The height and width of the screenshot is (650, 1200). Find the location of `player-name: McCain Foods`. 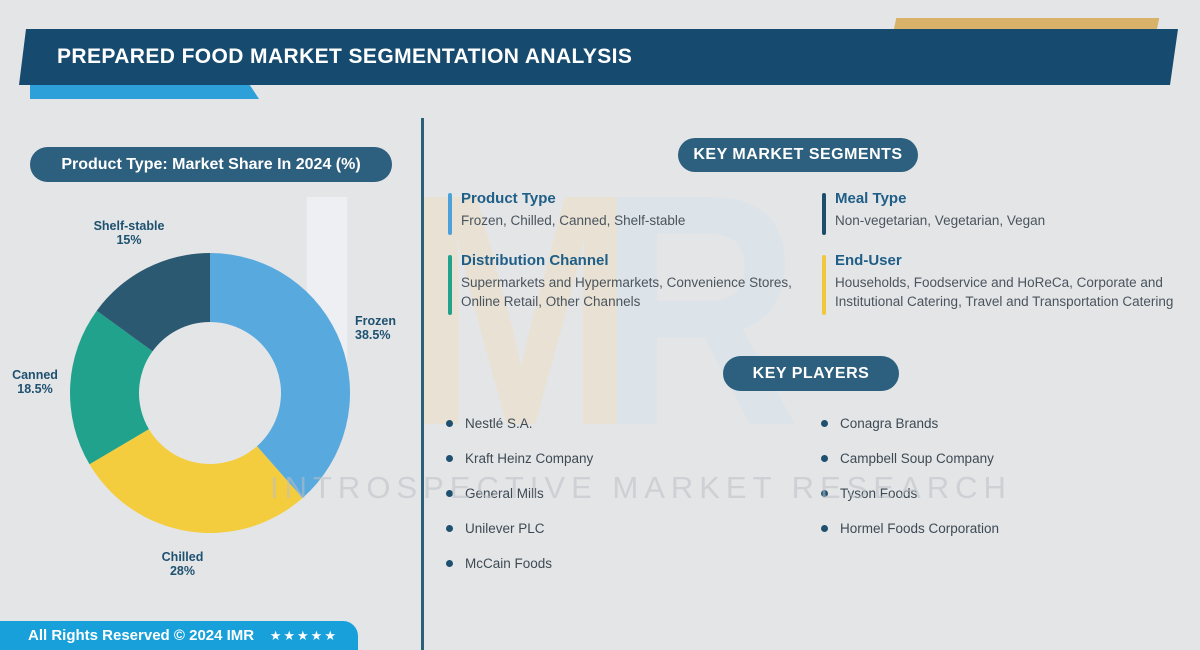

player-name: McCain Foods is located at coordinates (509, 563).